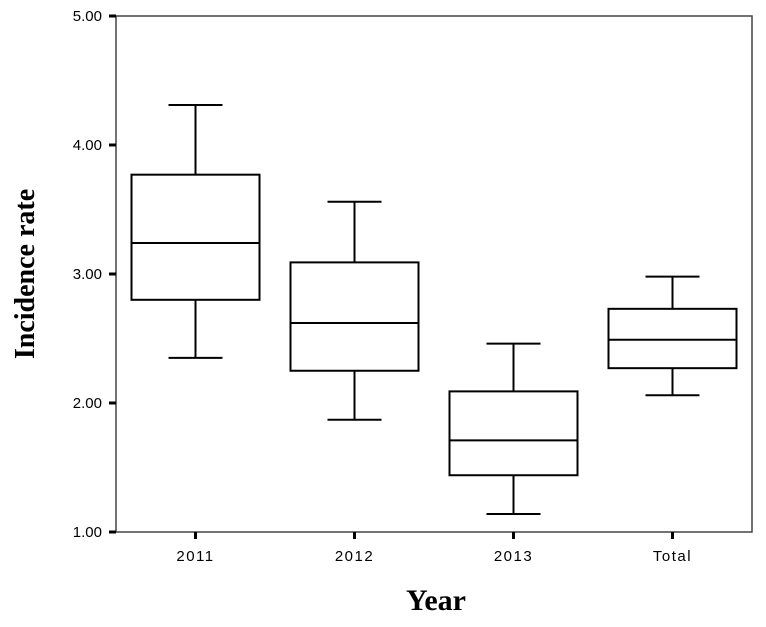  I want to click on x-tick-label: 2012, so click(354, 556).